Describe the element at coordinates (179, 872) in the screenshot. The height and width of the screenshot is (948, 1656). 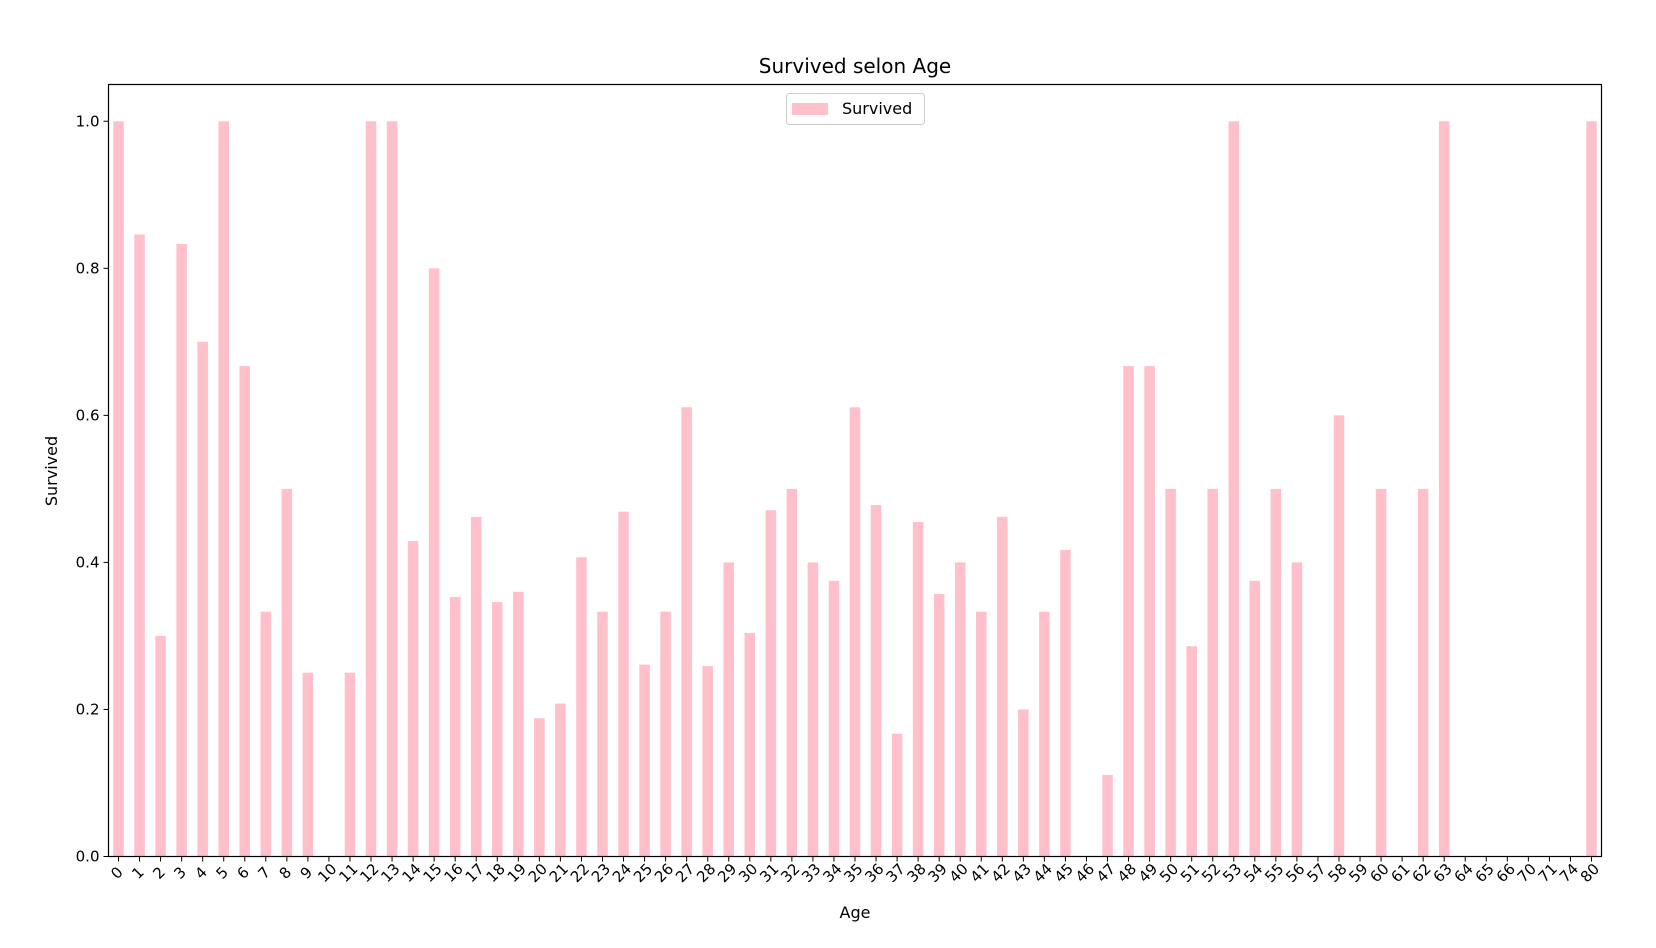
I see `x-tick-label: 3` at that location.